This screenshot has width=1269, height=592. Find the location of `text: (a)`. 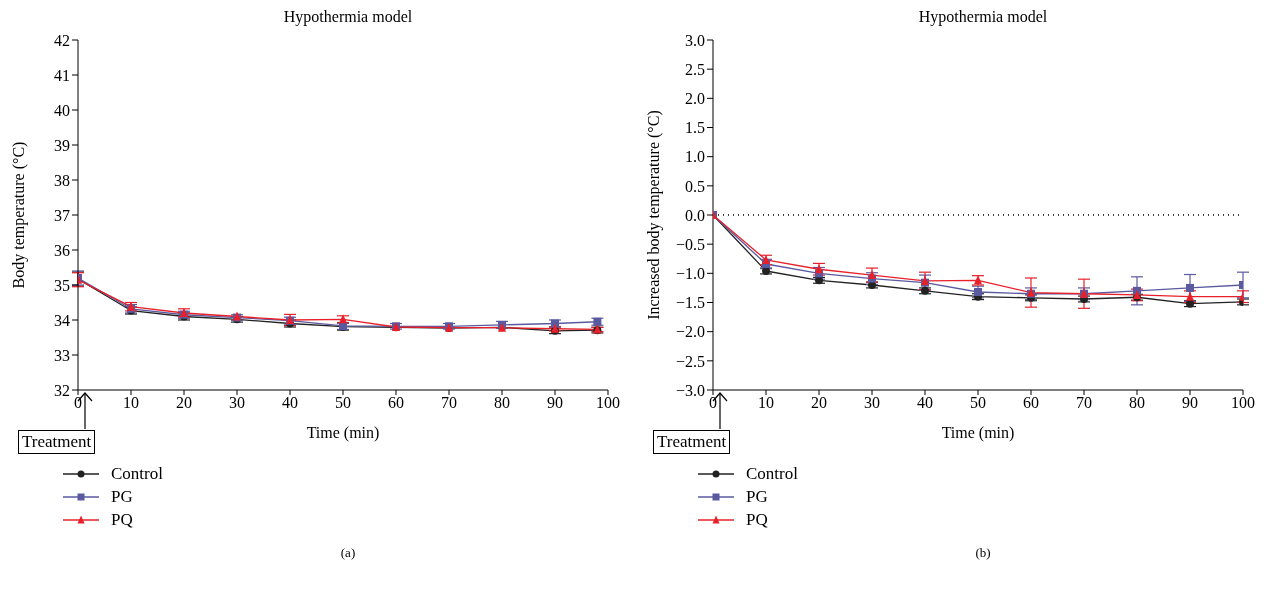

text: (a) is located at coordinates (348, 553).